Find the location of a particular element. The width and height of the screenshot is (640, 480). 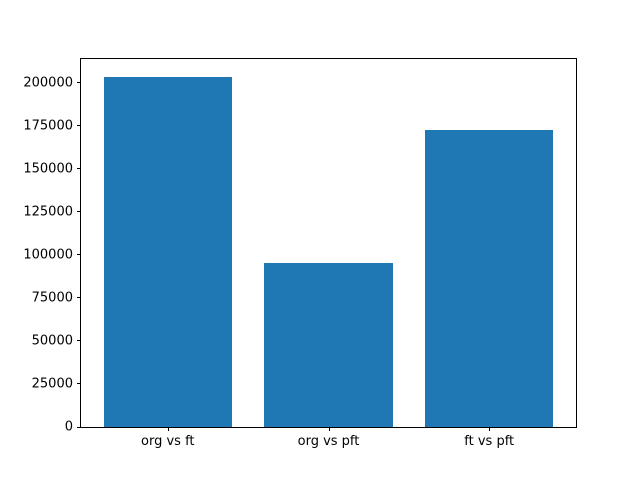

y-tick-label: 0 is located at coordinates (68, 427).